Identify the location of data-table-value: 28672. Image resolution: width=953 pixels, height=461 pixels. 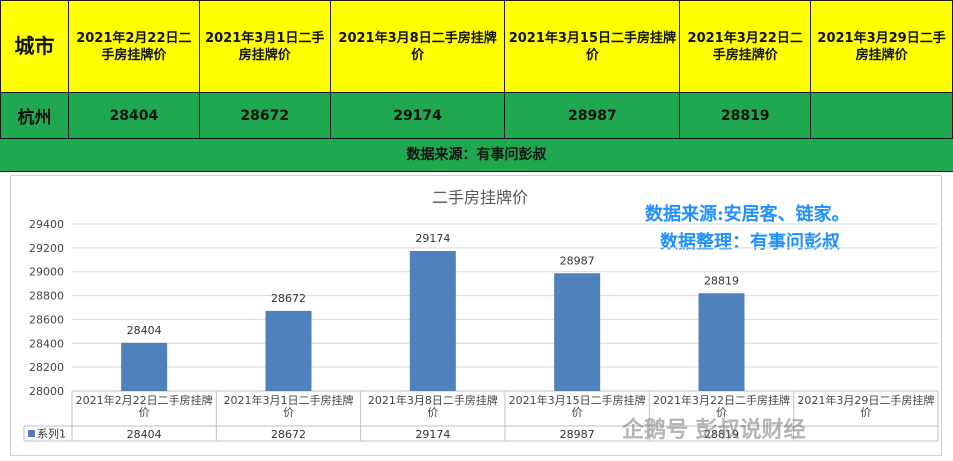
(288, 434).